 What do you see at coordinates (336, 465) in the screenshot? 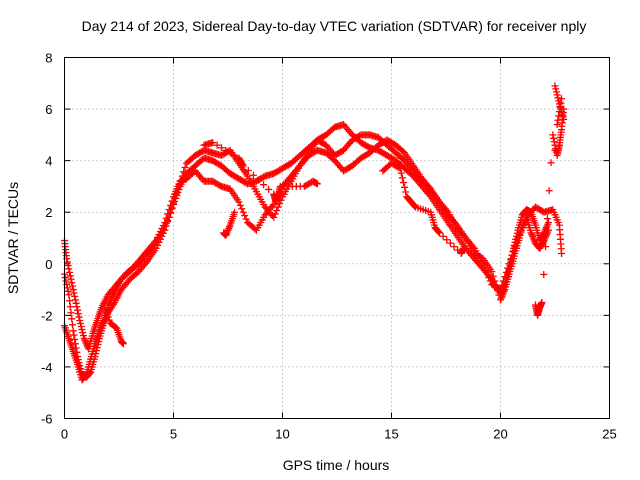
I see `x-axis-label: GPS time / hours` at bounding box center [336, 465].